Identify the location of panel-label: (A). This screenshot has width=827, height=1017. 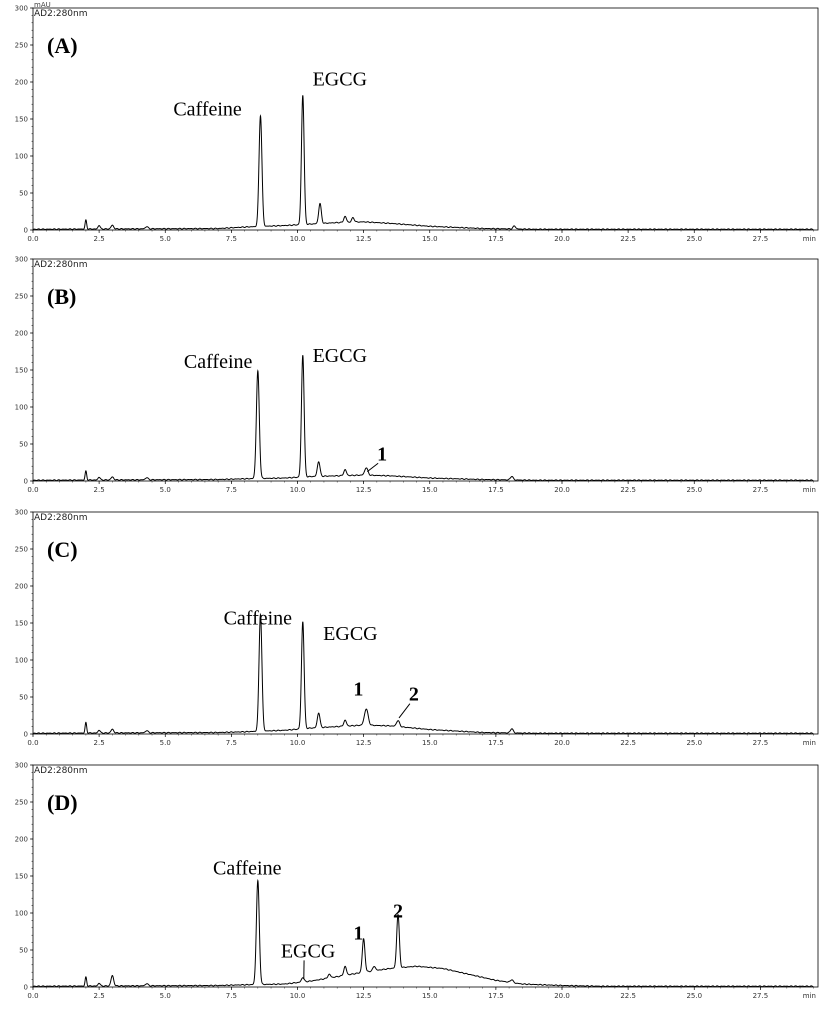
(62, 45).